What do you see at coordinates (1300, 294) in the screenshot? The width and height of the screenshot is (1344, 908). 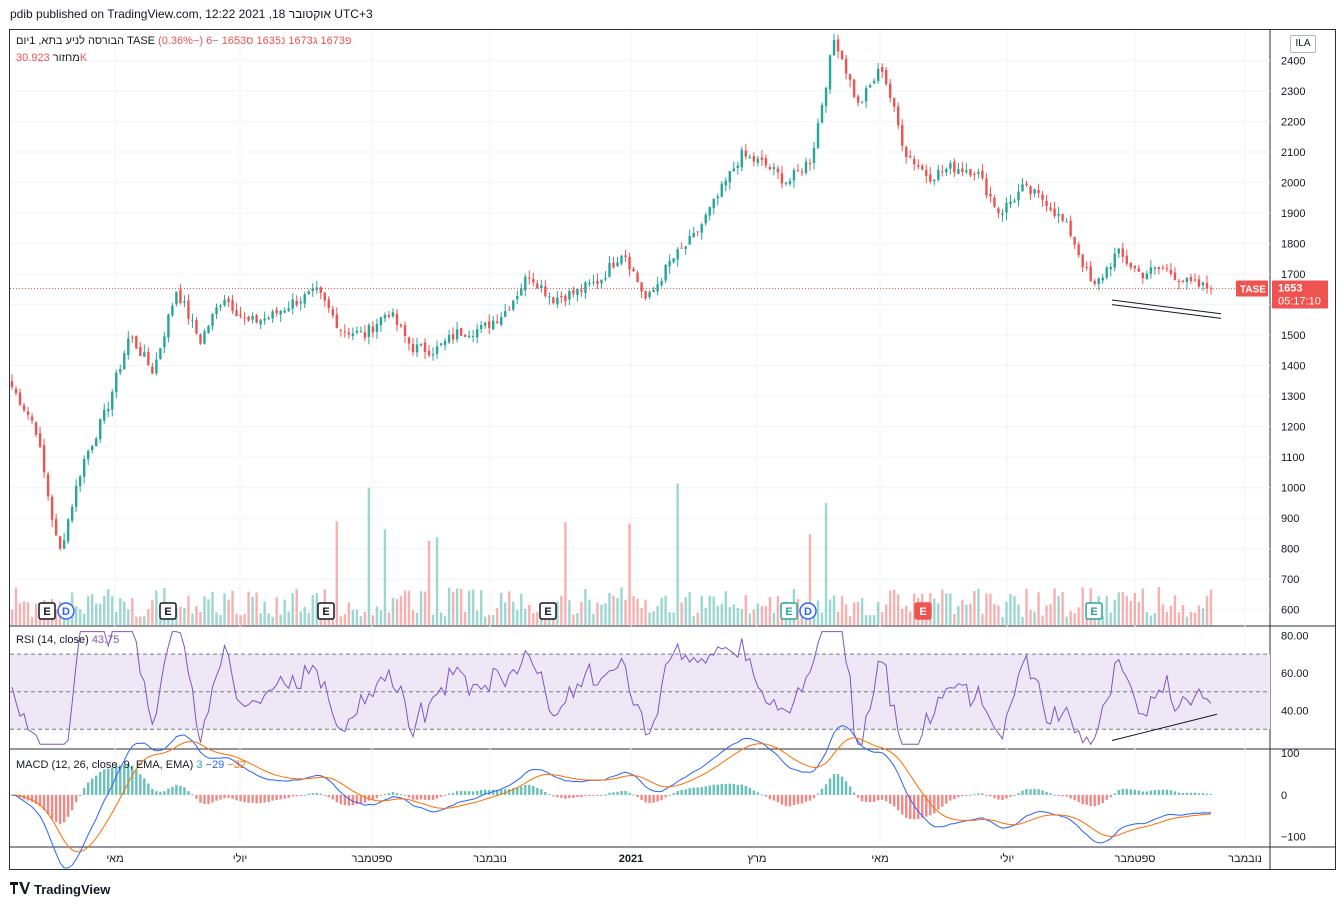 I see `price-tag-bg` at bounding box center [1300, 294].